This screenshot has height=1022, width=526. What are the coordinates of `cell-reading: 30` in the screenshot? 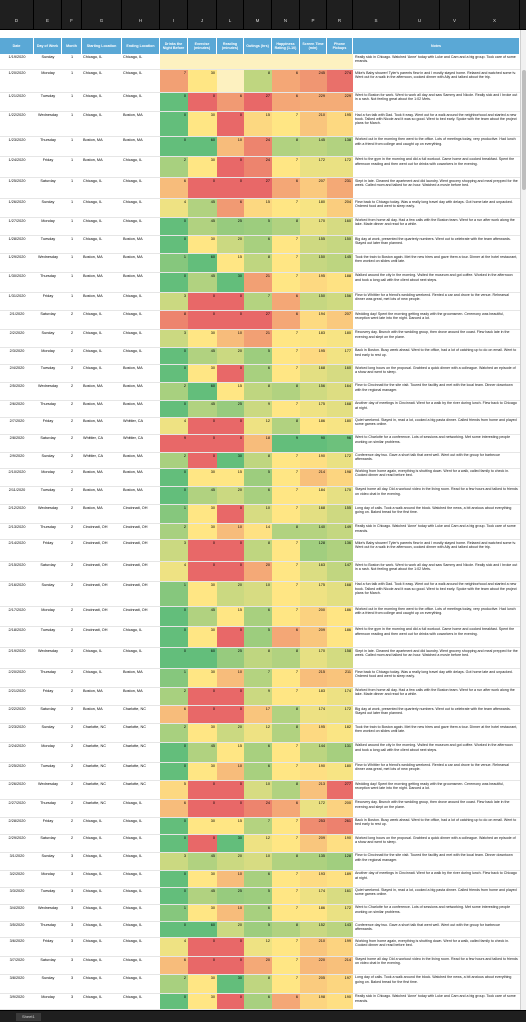 It's located at (230, 460).